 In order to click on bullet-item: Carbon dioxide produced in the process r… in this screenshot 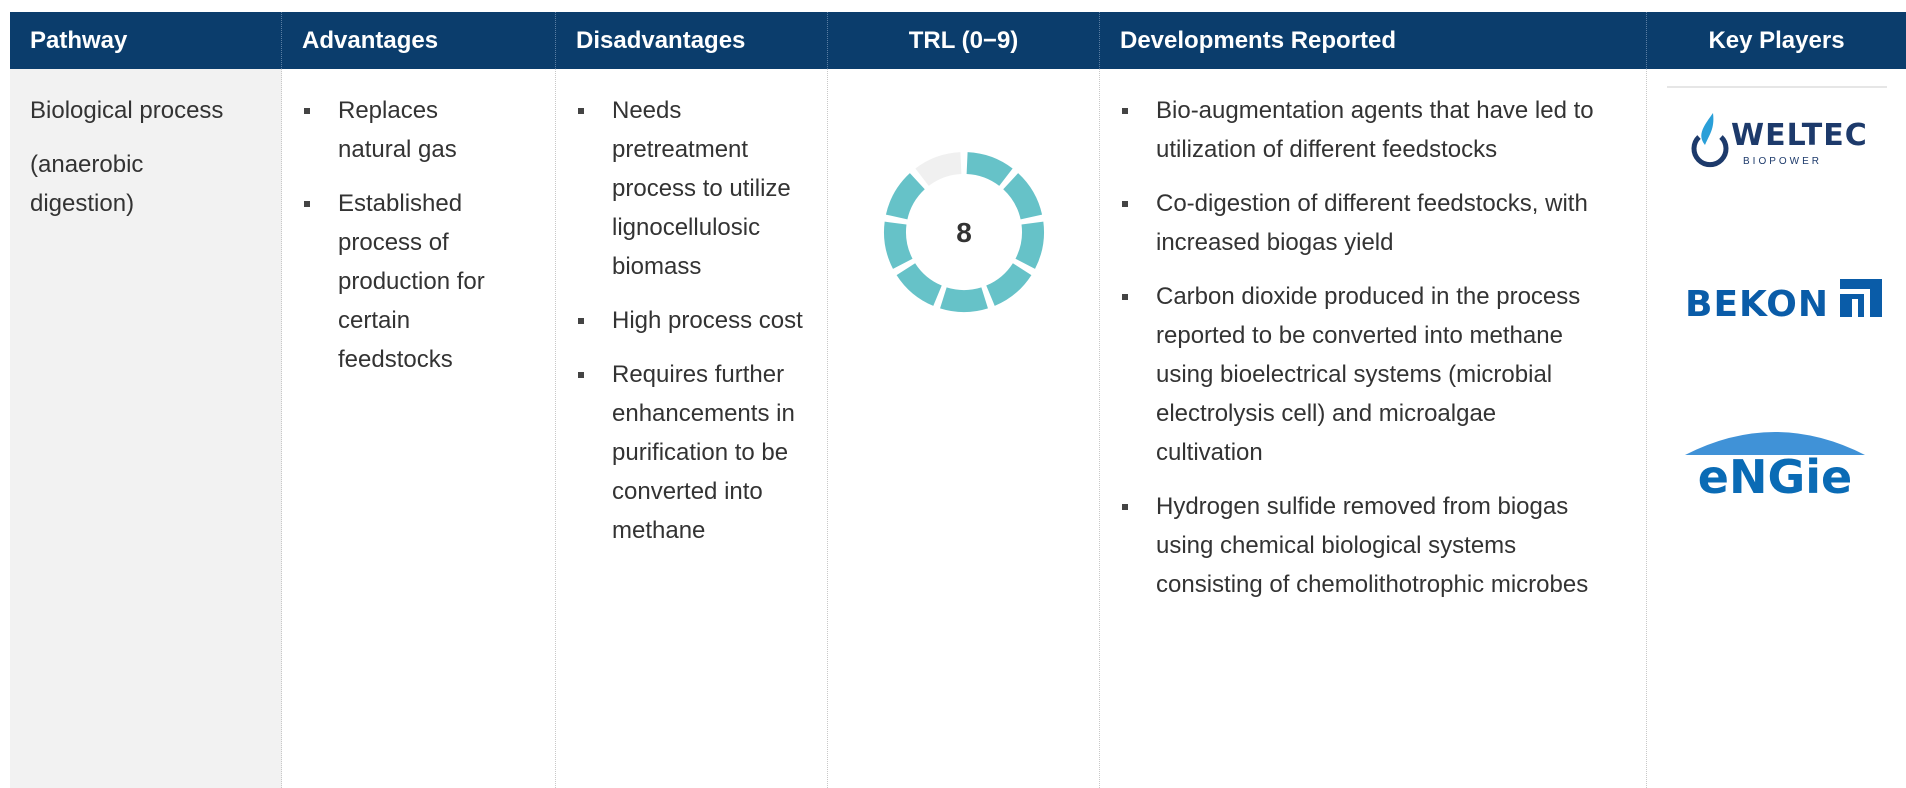, I will do `click(1363, 374)`.